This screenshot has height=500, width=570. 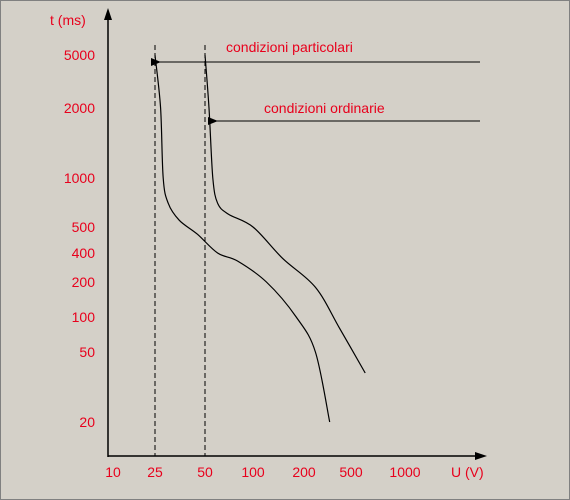 What do you see at coordinates (108, 14) in the screenshot?
I see `y-axis-arrow-icon` at bounding box center [108, 14].